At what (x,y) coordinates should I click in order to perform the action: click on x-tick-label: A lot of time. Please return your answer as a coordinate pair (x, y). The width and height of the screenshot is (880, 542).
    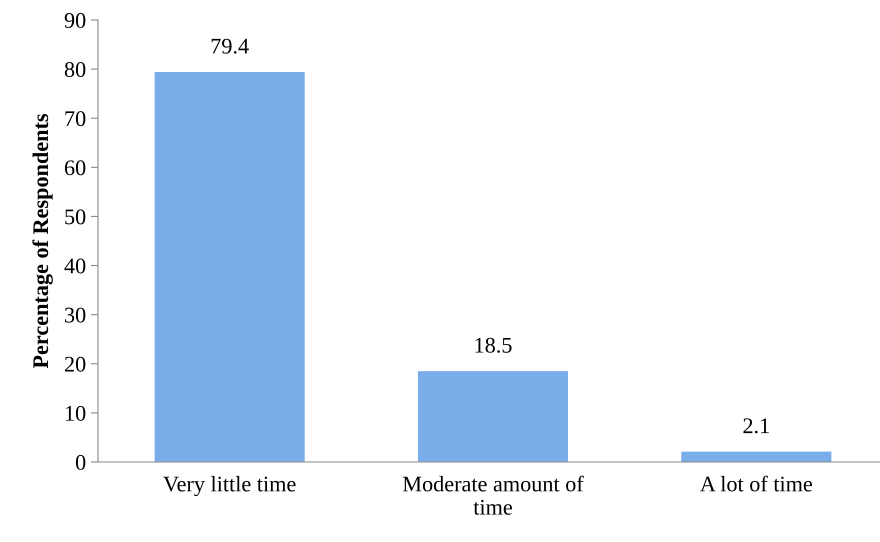
    Looking at the image, I should click on (756, 484).